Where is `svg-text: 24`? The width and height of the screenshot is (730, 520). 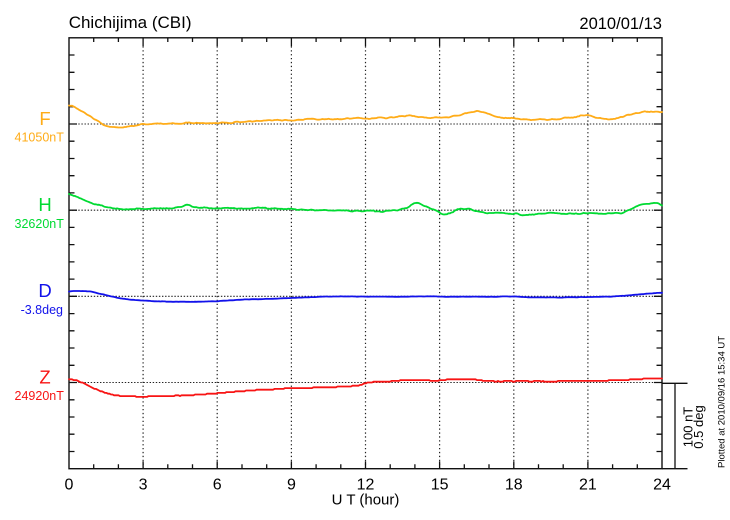
svg-text: 24 is located at coordinates (662, 484).